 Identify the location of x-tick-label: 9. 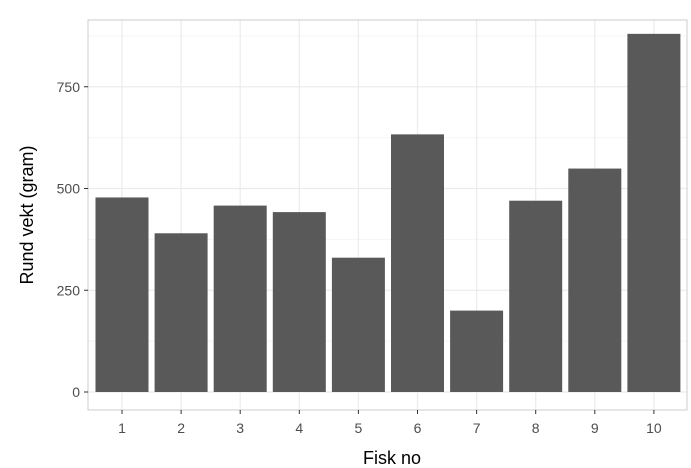
(595, 428).